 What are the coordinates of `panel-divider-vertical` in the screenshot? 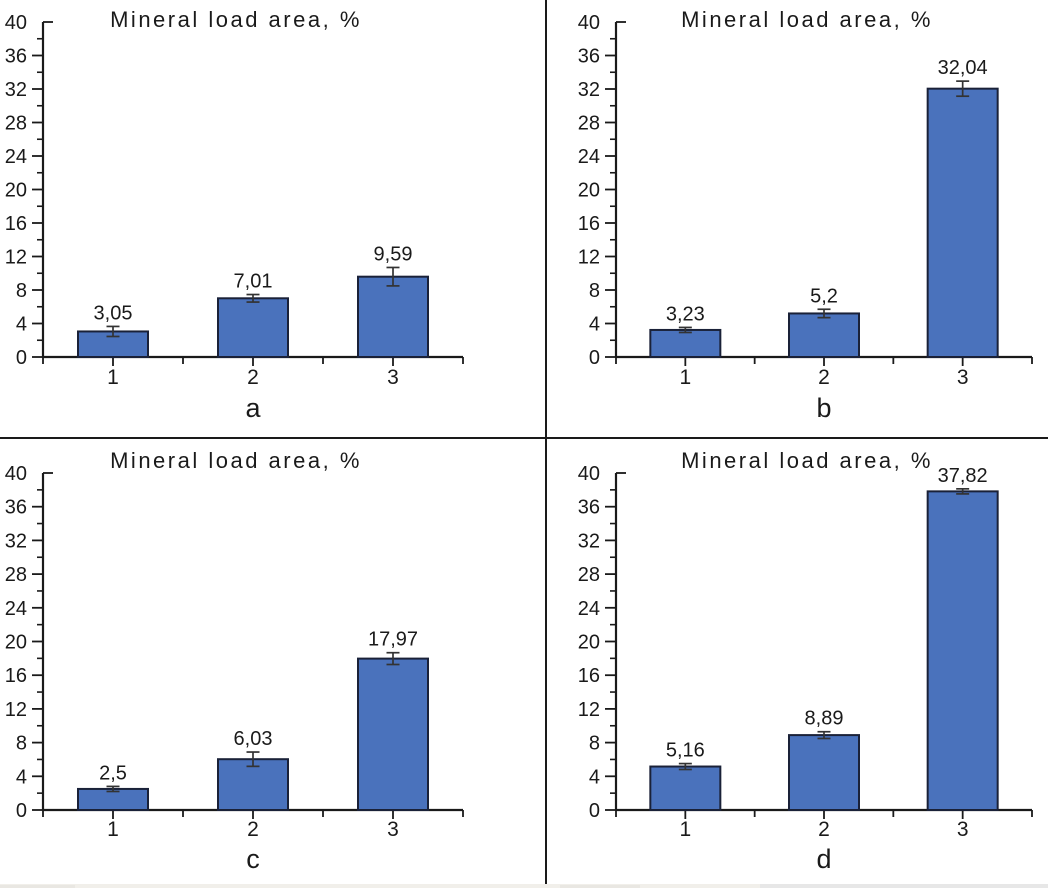 It's located at (546, 444).